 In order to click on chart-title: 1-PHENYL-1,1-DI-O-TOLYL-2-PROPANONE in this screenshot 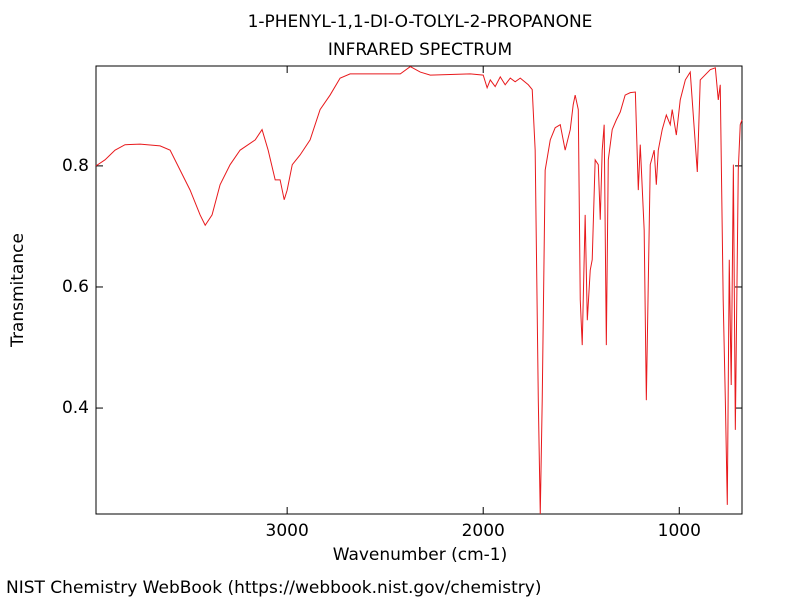, I will do `click(420, 22)`.